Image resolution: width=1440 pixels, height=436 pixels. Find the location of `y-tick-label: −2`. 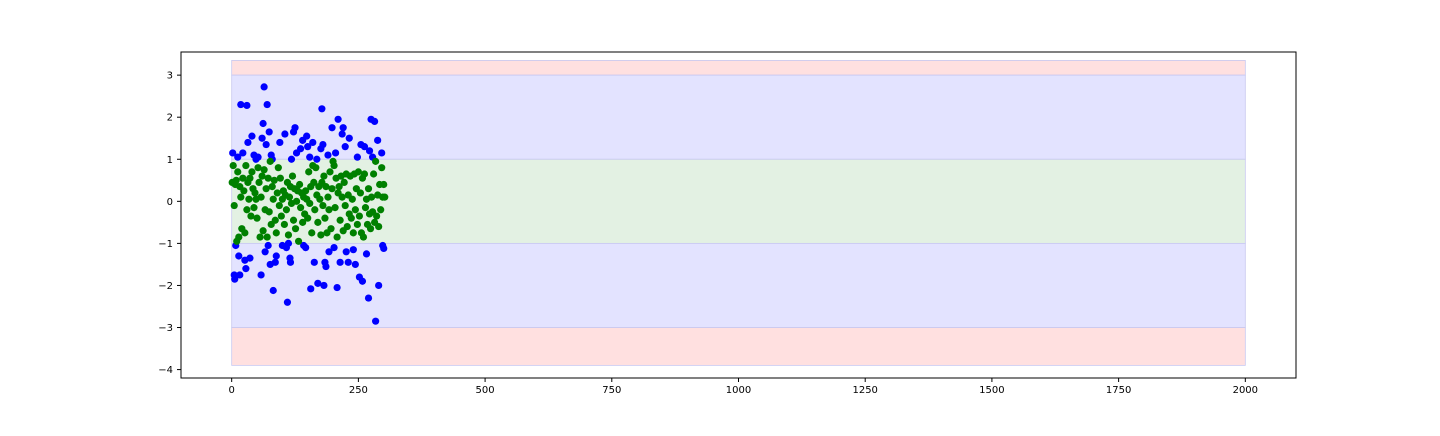

y-tick-label: −2 is located at coordinates (165, 286).